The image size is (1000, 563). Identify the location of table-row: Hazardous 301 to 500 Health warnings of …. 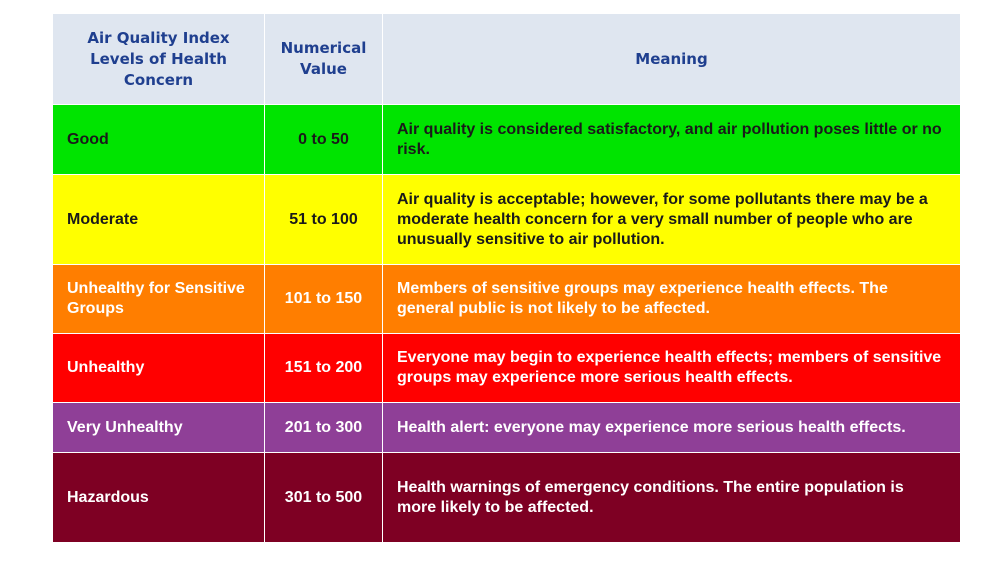
(506, 497).